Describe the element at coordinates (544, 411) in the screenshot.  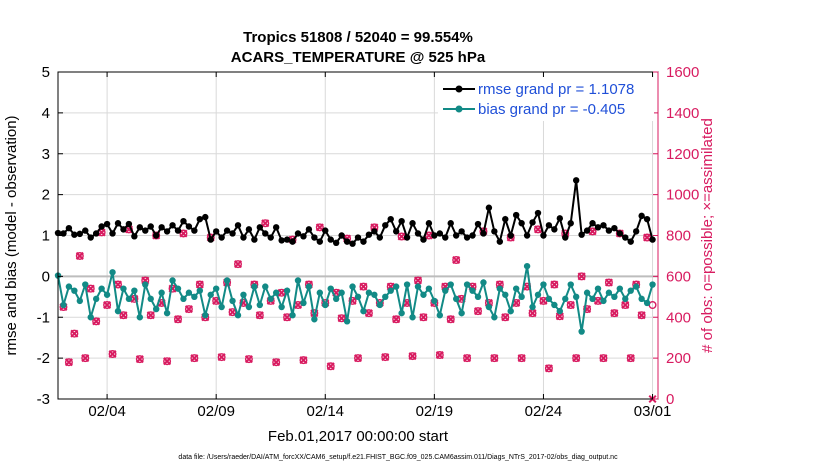
I see `x-tick-label: 02/24` at that location.